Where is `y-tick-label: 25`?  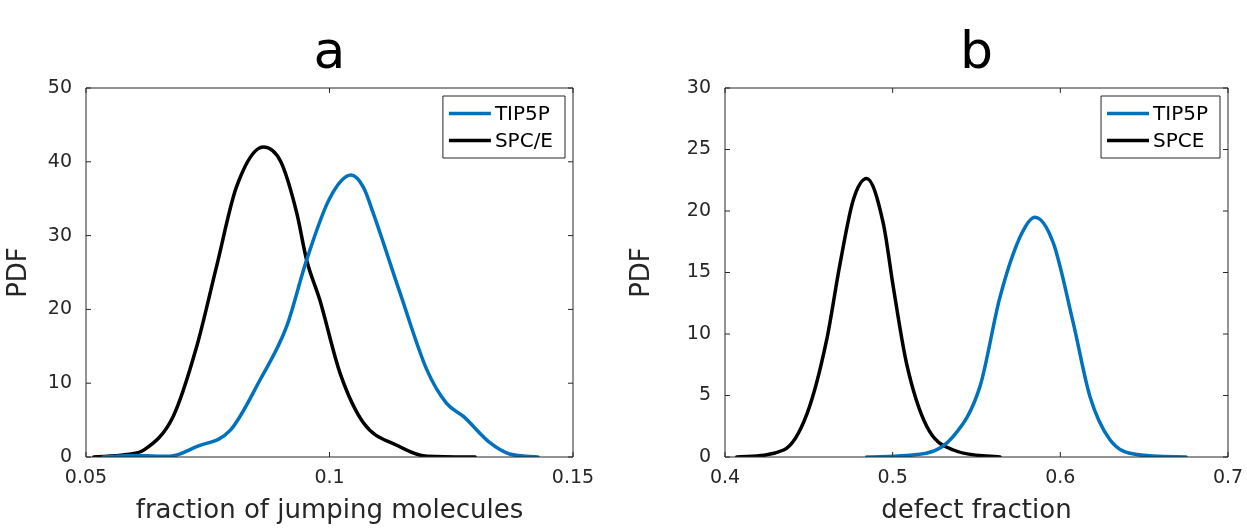
y-tick-label: 25 is located at coordinates (698, 147).